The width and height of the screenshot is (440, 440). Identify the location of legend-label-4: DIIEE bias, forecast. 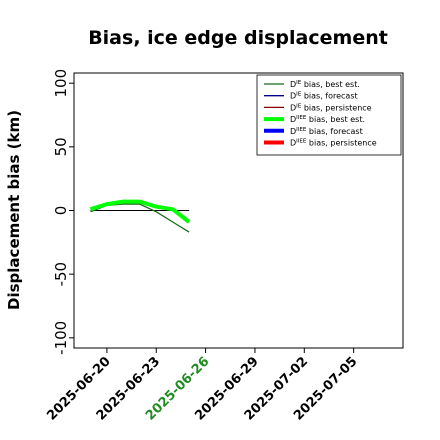
(326, 131).